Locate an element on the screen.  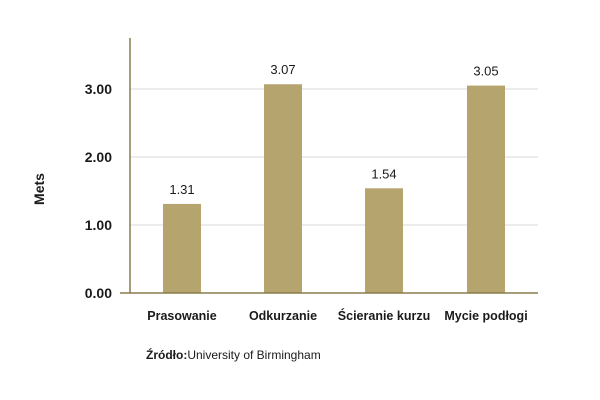
x-tick-label: Mycie podłogi is located at coordinates (485, 316).